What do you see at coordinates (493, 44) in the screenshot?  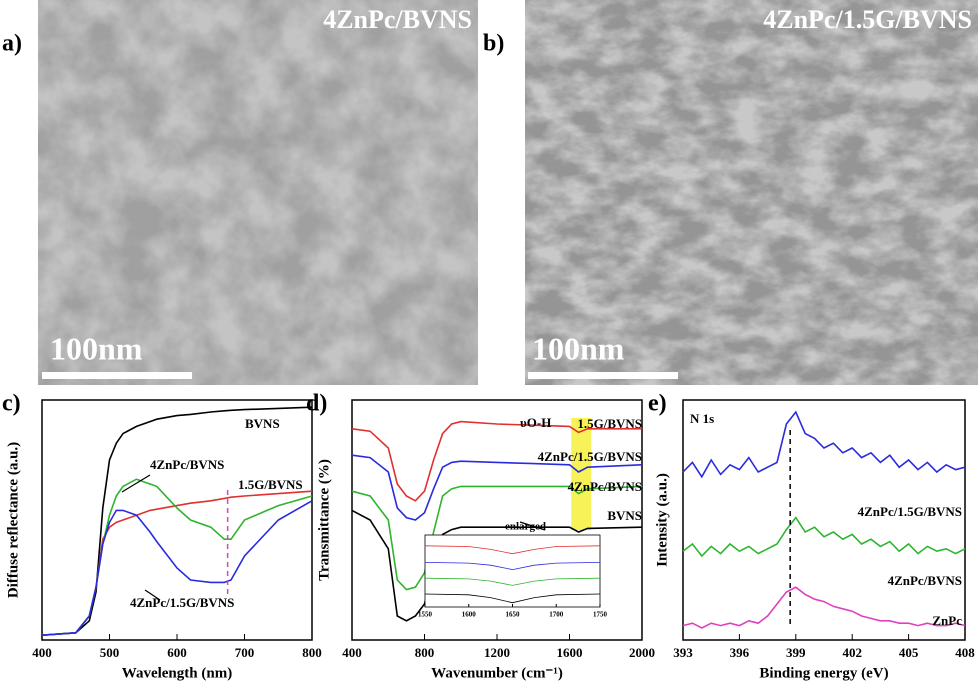 I see `panel-letter: b)` at bounding box center [493, 44].